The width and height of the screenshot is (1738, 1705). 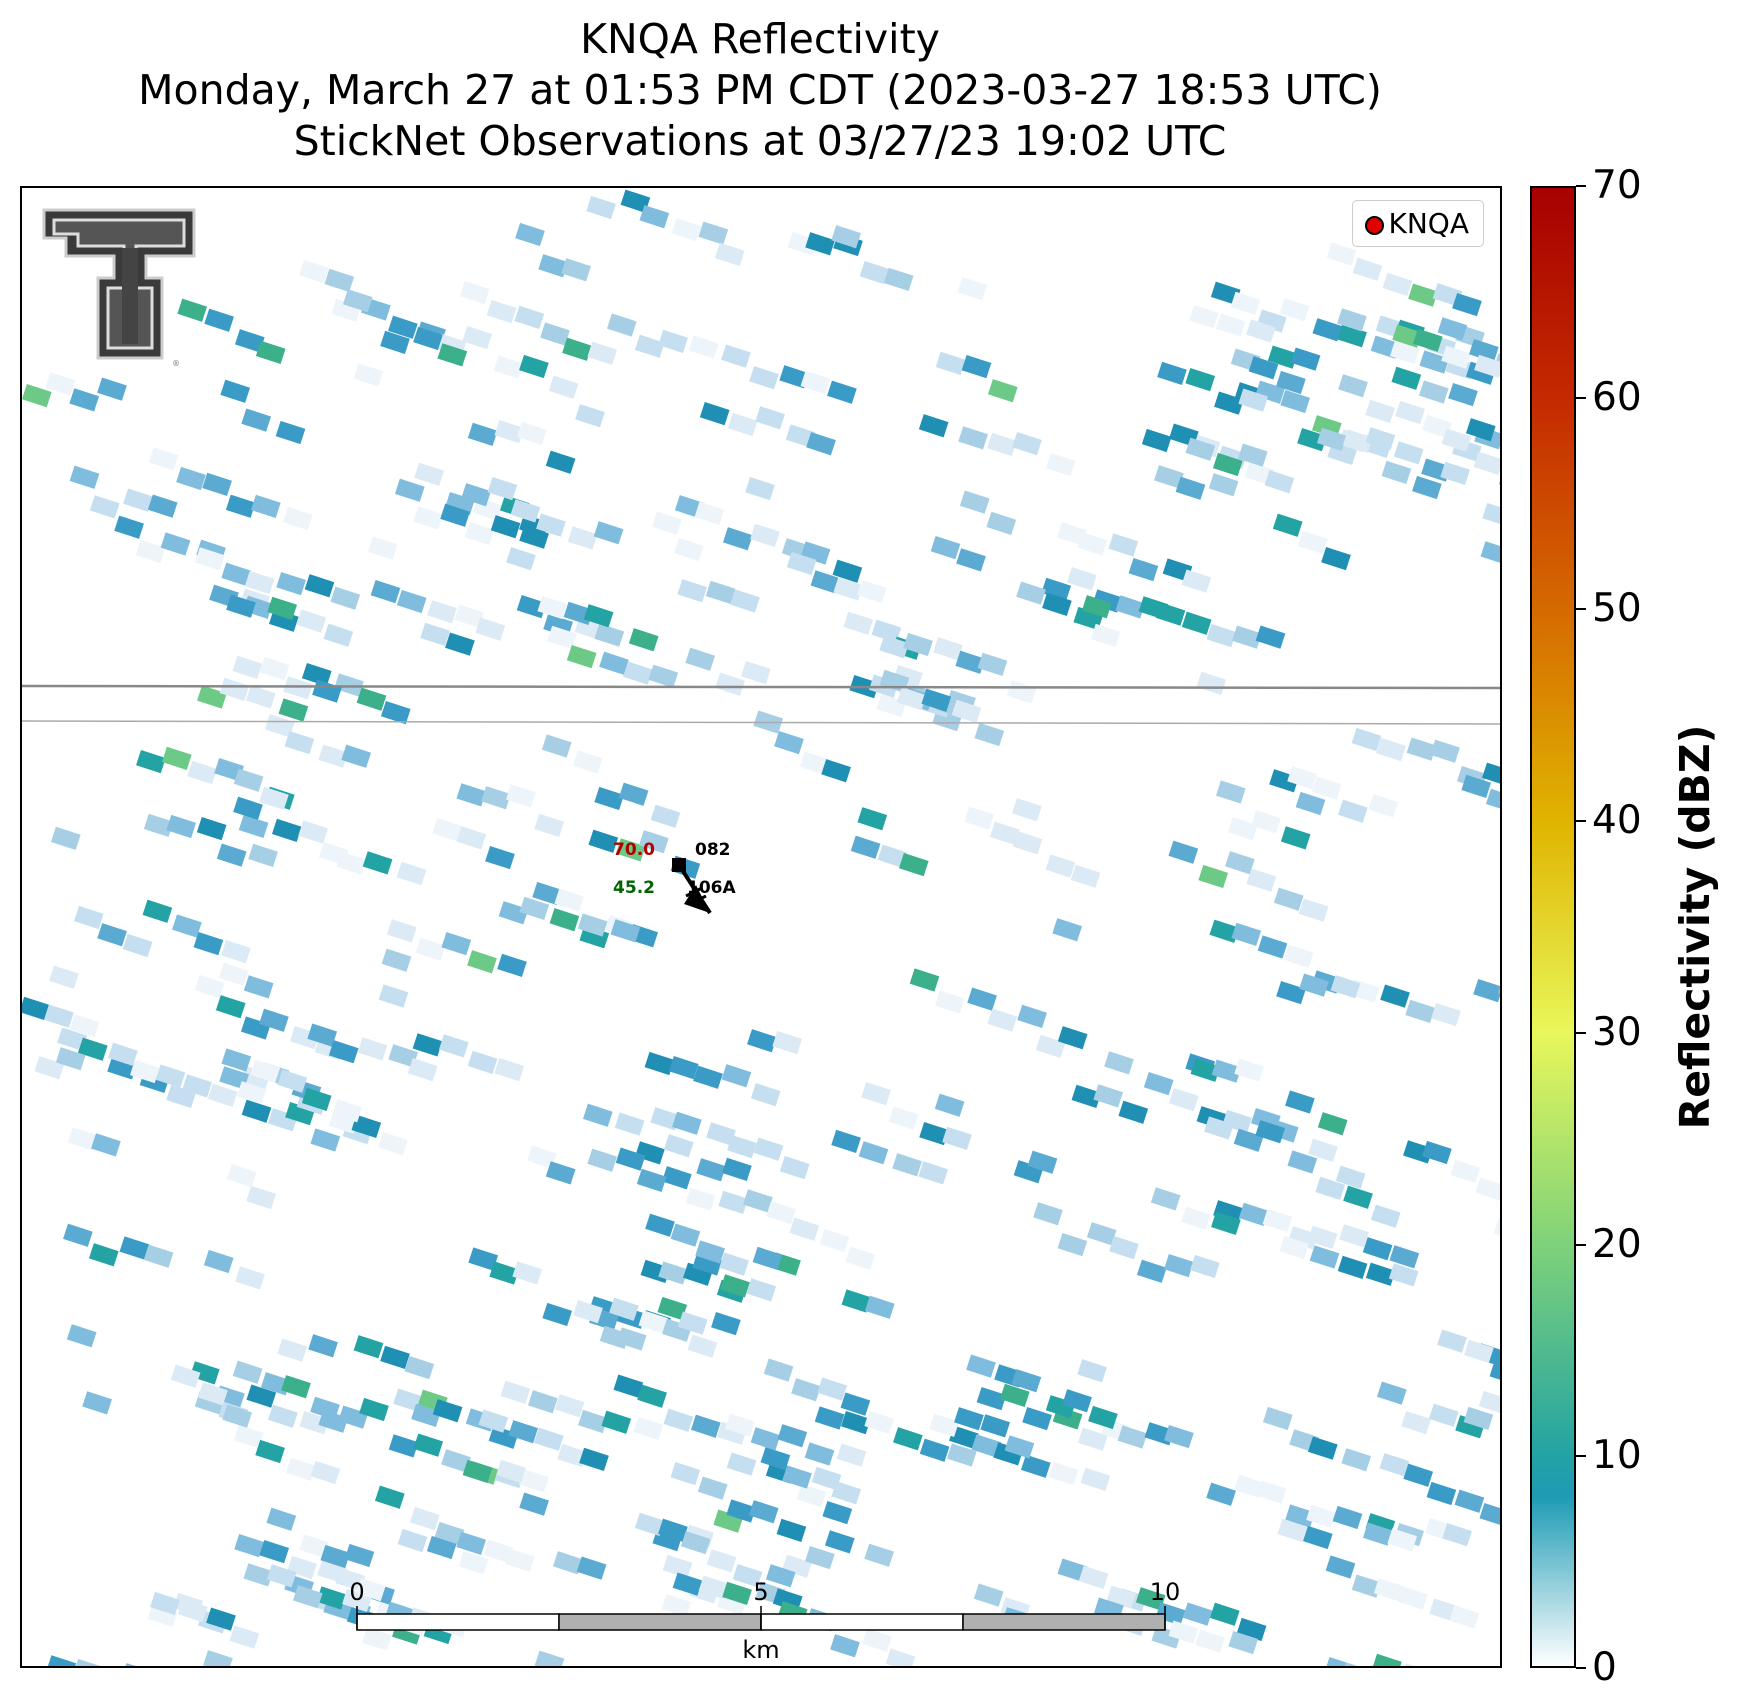 I want to click on boundary-line-lower, so click(x=761, y=722).